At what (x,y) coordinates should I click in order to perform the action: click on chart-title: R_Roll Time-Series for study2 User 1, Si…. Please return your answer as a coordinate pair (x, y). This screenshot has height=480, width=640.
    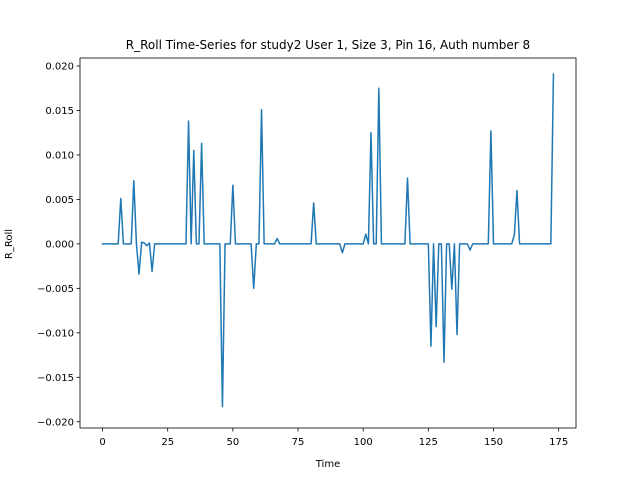
    Looking at the image, I should click on (328, 45).